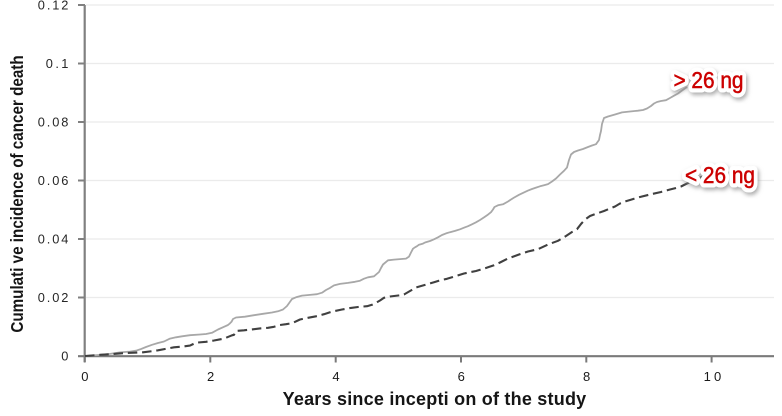  I want to click on svg-text: 4, so click(335, 376).